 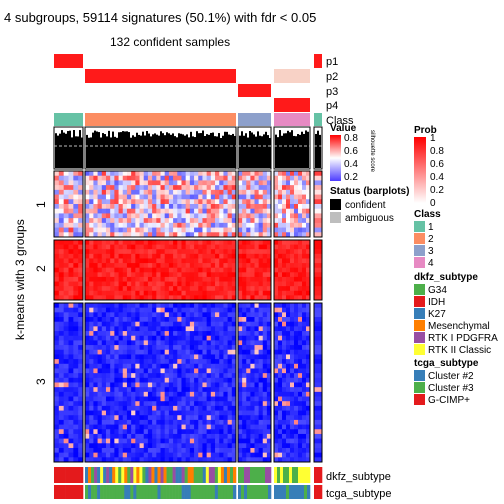 I want to click on heatmap-block-border, so click(x=160, y=270).